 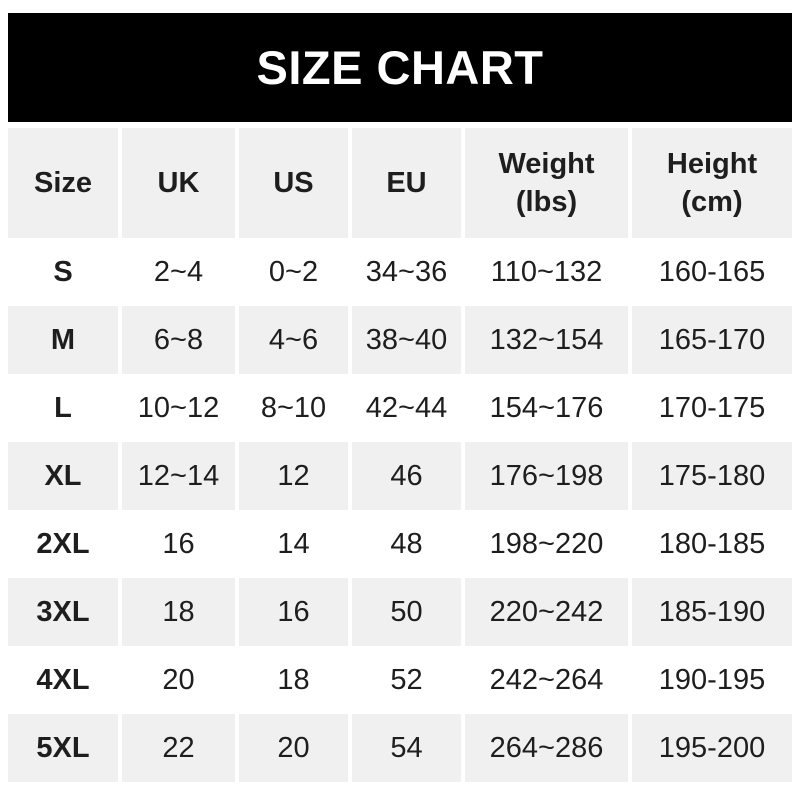 I want to click on value-cell: 10~12, so click(x=178, y=408).